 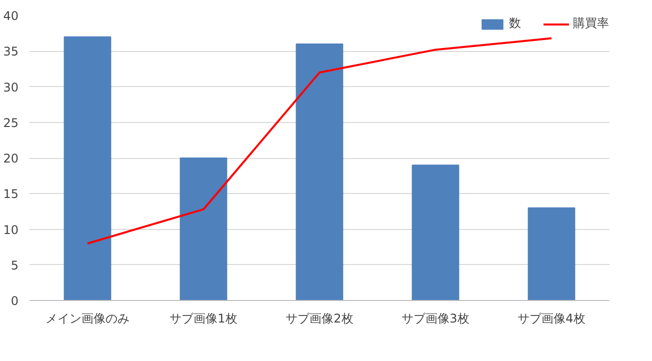 What do you see at coordinates (320, 319) in the screenshot?
I see `x-tick-label: サブ画像2枚` at bounding box center [320, 319].